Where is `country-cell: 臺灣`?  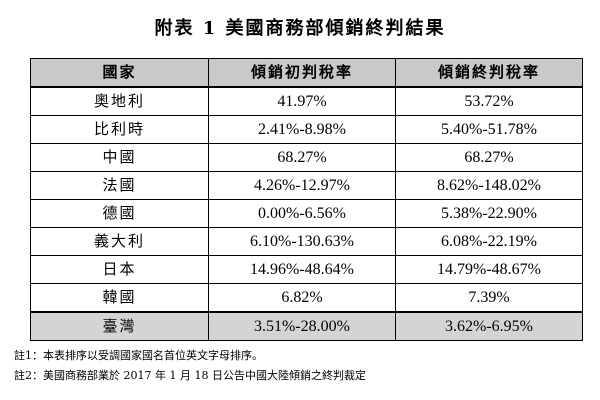 country-cell: 臺灣 is located at coordinates (119, 326).